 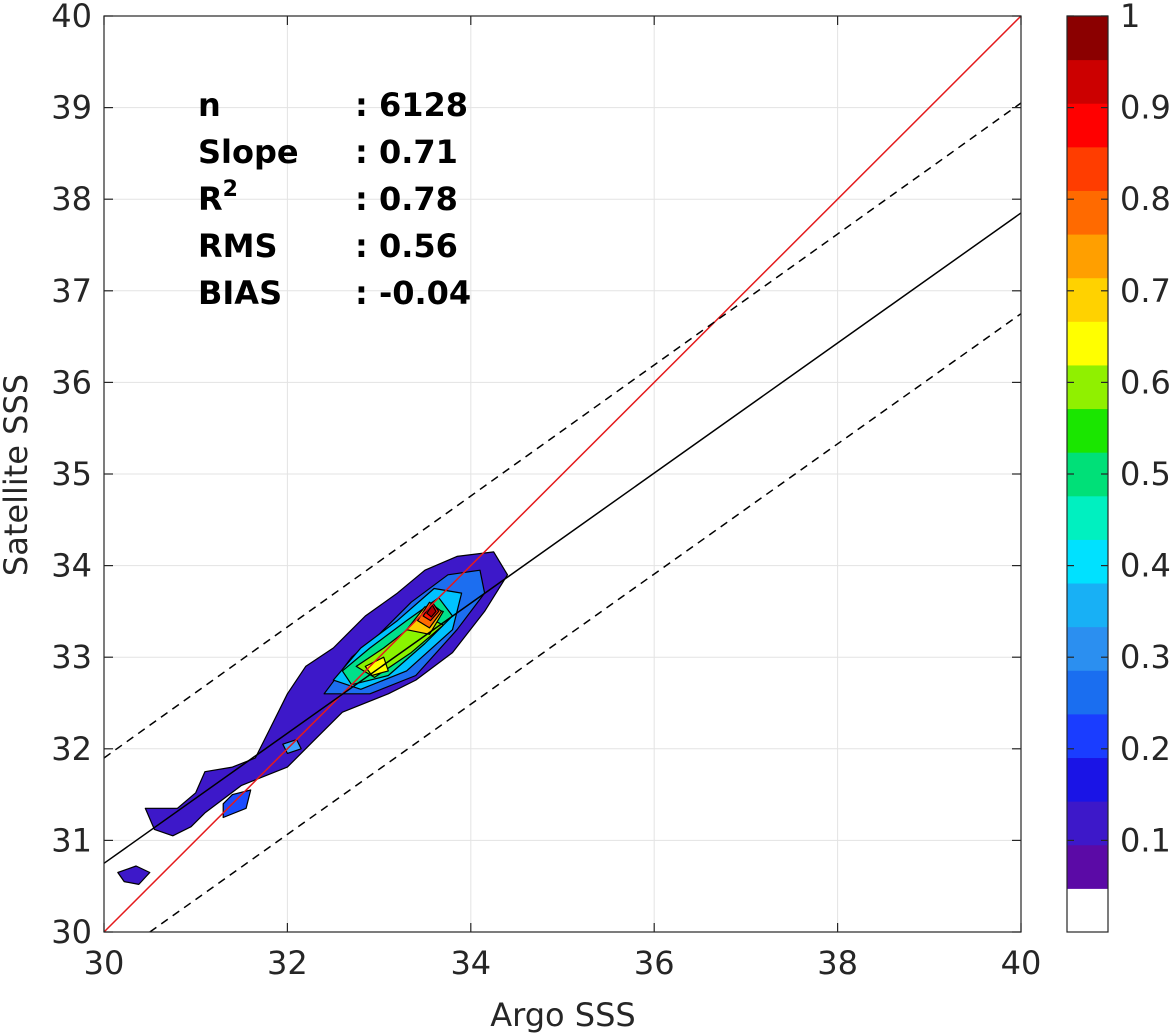 I want to click on stat-value: : -0.04, so click(x=413, y=293).